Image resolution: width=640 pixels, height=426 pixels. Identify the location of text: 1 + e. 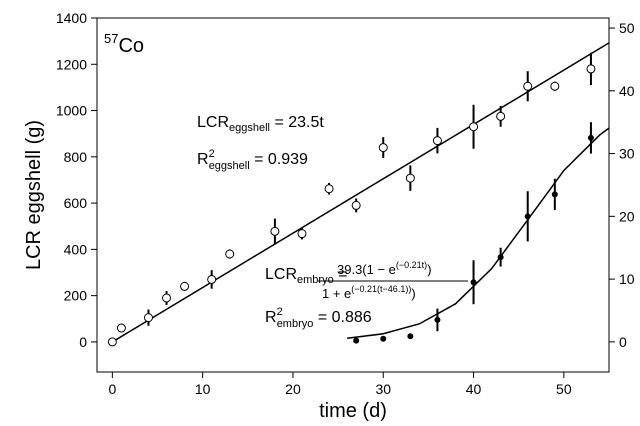
(336, 293).